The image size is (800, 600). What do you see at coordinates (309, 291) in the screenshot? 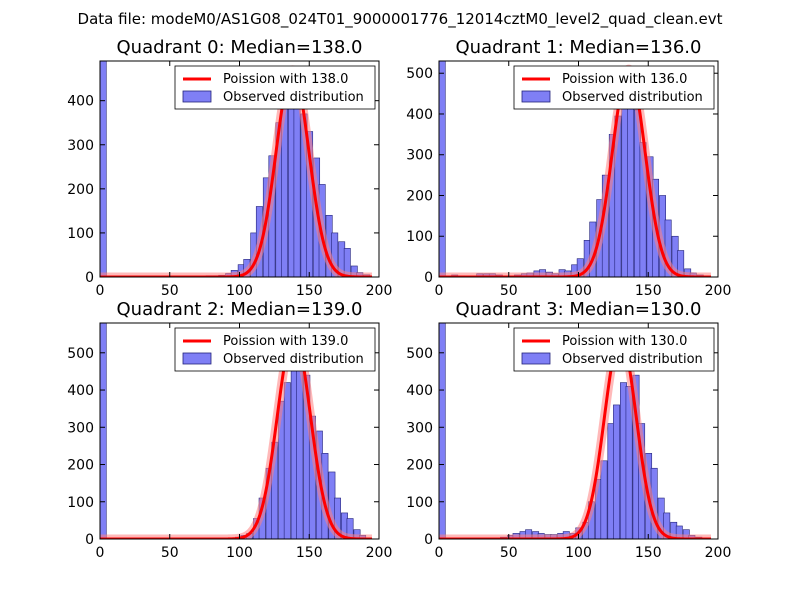
I see `chart-0-xtick-label-3: 150` at bounding box center [309, 291].